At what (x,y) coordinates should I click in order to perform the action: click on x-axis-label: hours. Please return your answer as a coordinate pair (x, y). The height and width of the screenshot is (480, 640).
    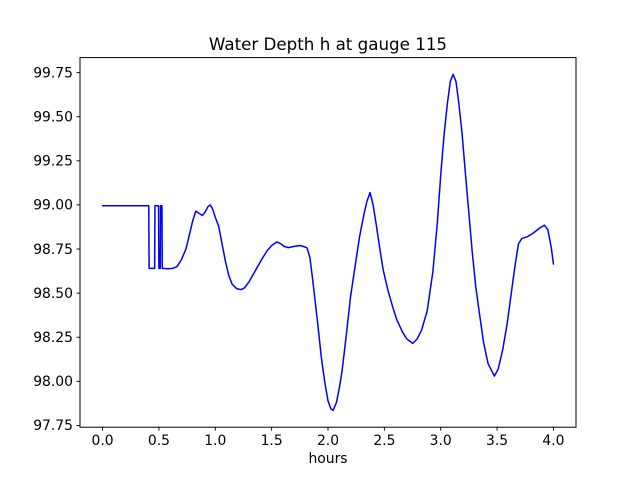
    Looking at the image, I should click on (327, 459).